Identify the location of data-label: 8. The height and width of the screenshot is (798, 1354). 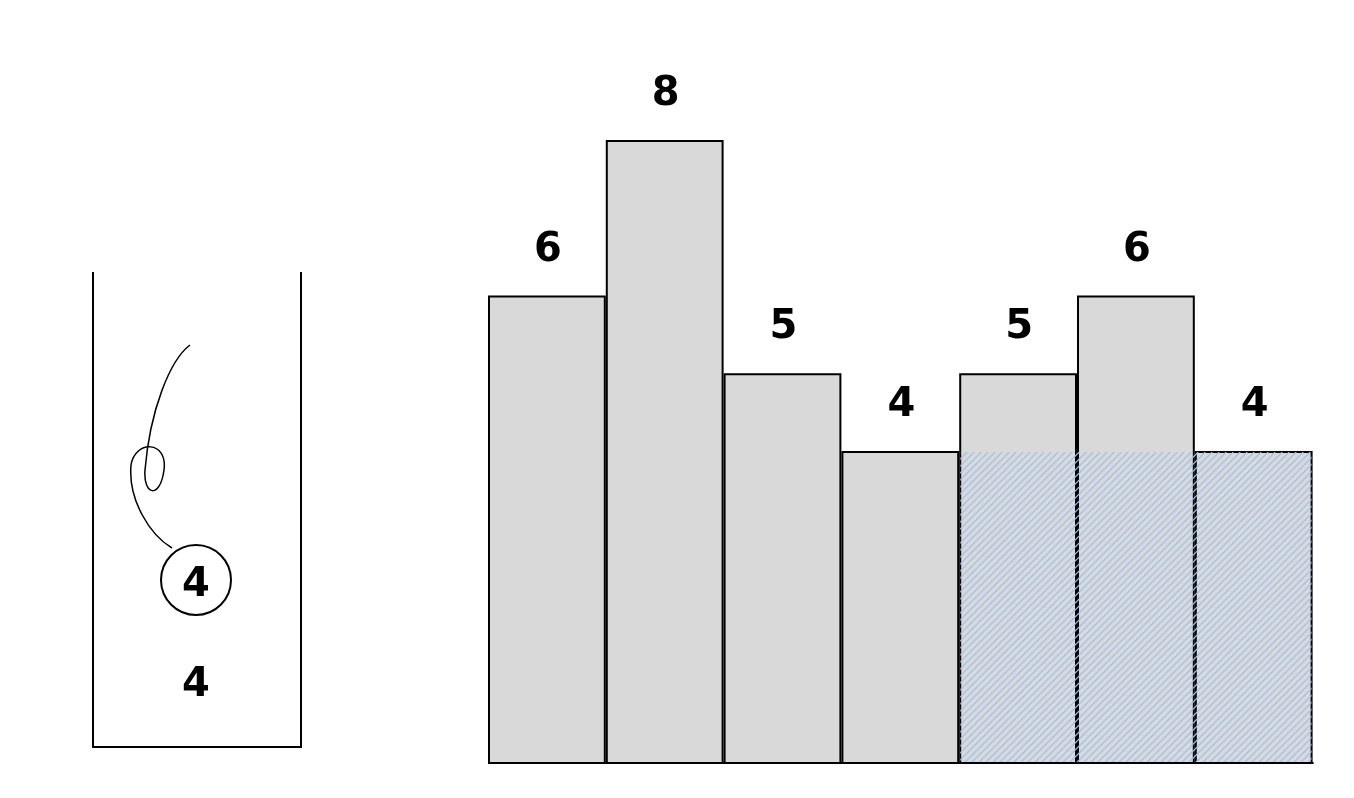
(665, 91).